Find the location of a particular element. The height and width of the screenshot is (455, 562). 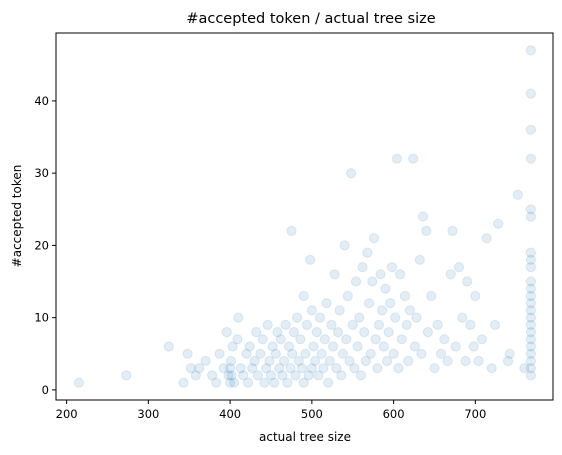

x-tick-label: 500 is located at coordinates (312, 414).